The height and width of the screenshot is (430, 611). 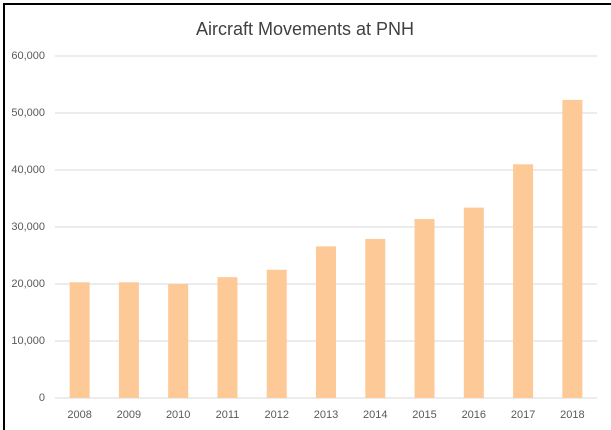 I want to click on x-tick-label: 2011, so click(x=228, y=415).